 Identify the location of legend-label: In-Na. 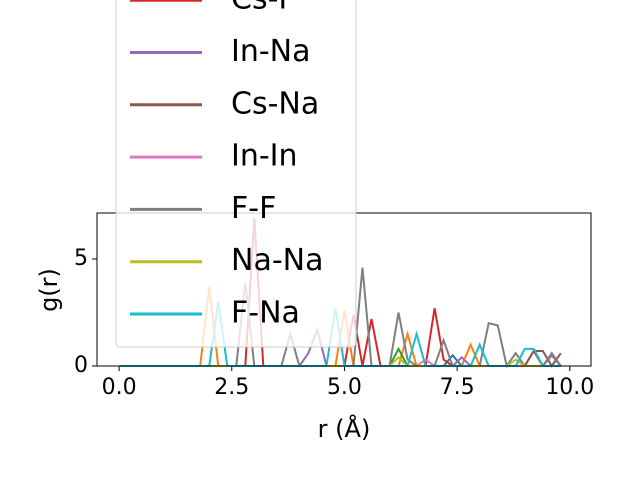
(271, 51).